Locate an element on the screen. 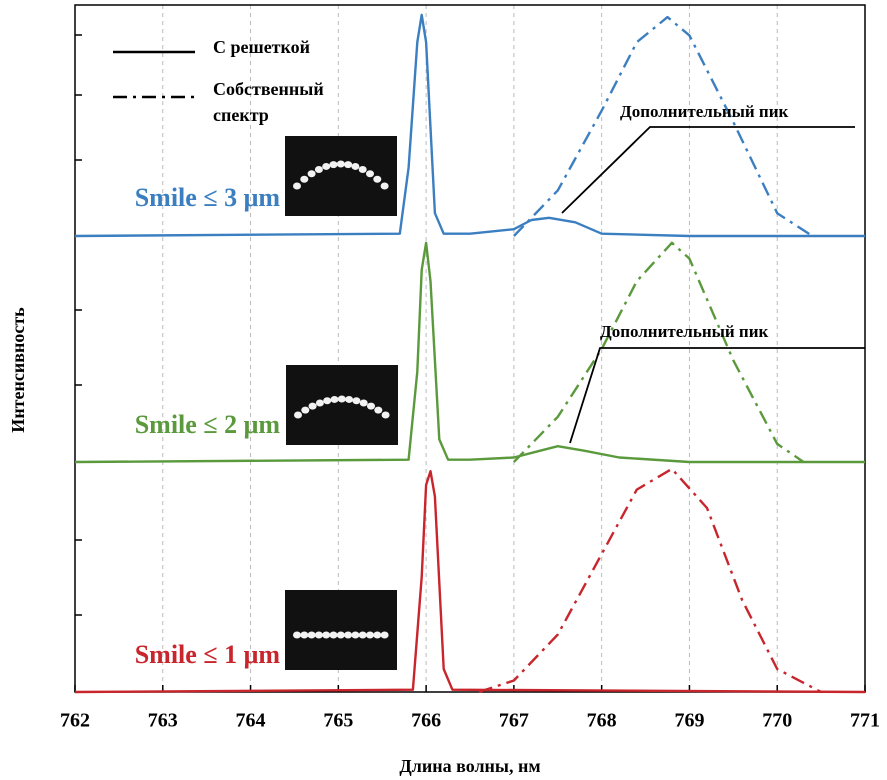  x-tick-label: 765 is located at coordinates (338, 721).